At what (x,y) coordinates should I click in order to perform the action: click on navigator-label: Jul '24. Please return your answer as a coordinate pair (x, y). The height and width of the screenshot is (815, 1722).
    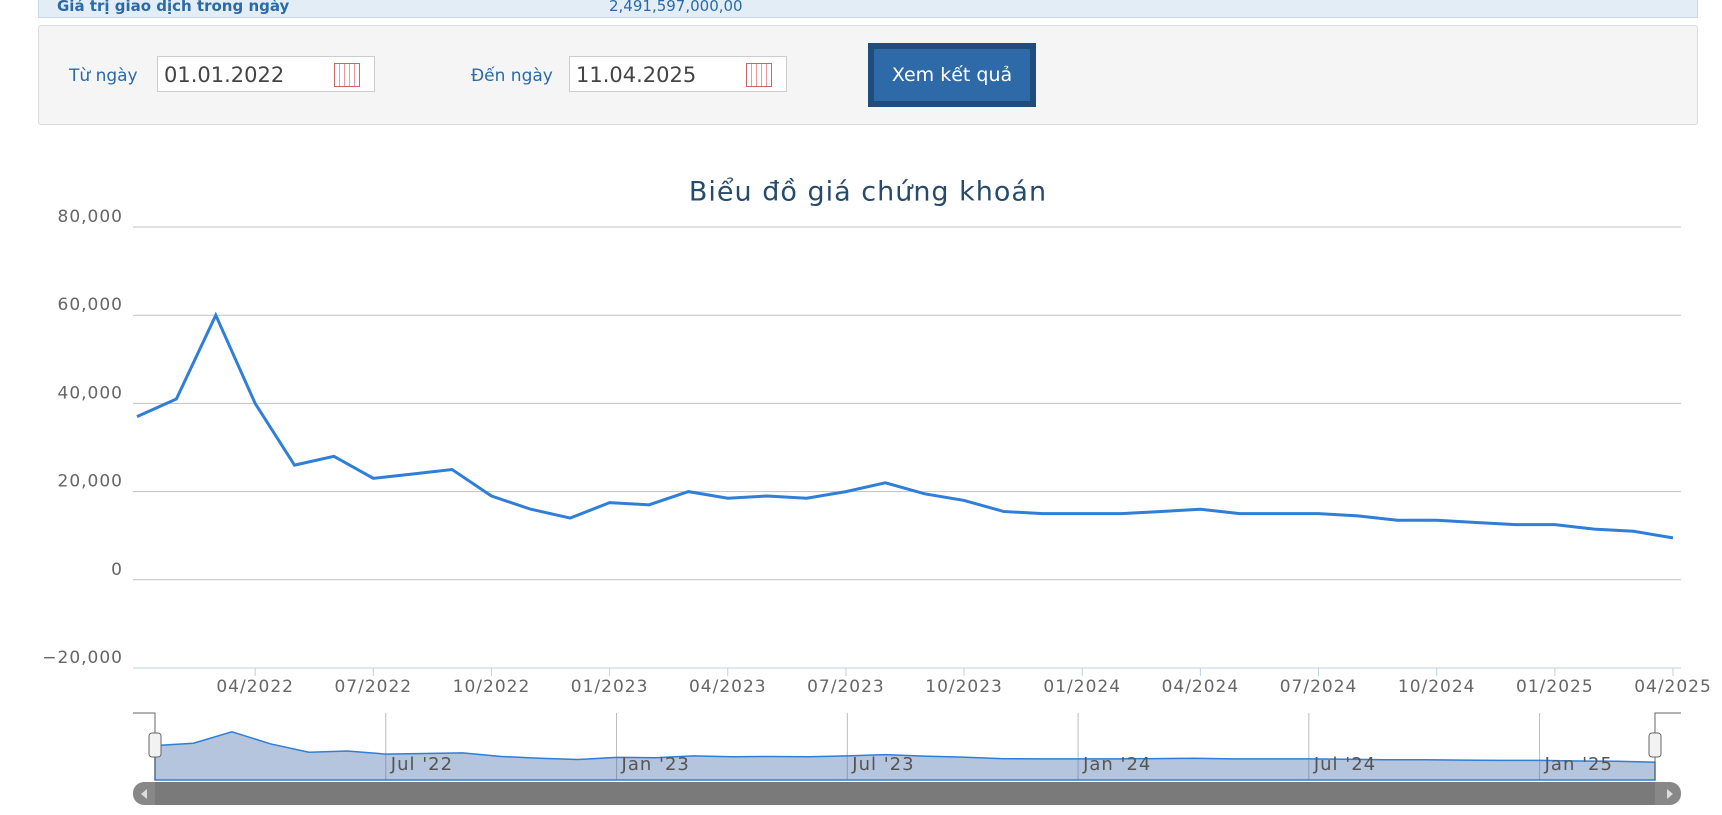
    Looking at the image, I should click on (1344, 764).